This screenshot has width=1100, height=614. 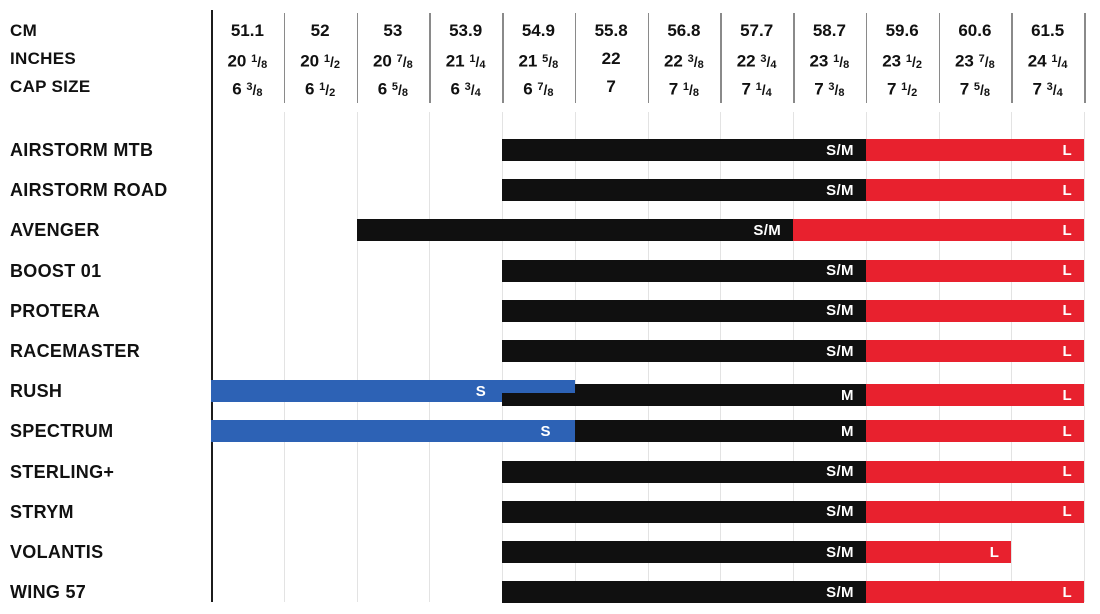 I want to click on model-label: RUSH, so click(x=36, y=391).